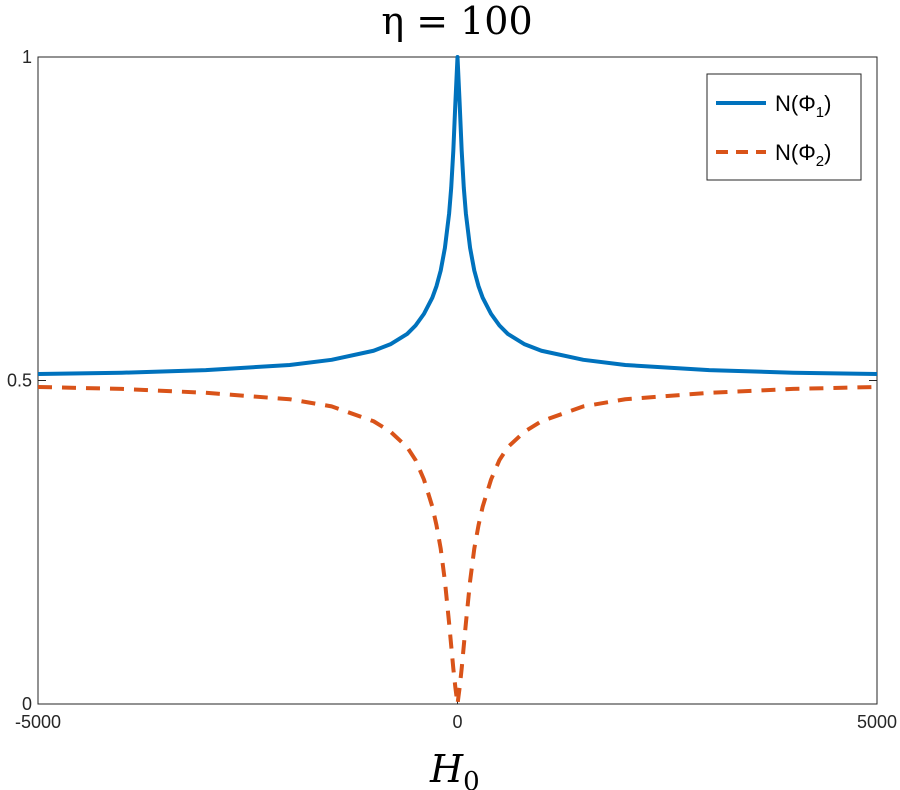 The image size is (900, 790). I want to click on y-tick-label: 0, so click(27, 704).